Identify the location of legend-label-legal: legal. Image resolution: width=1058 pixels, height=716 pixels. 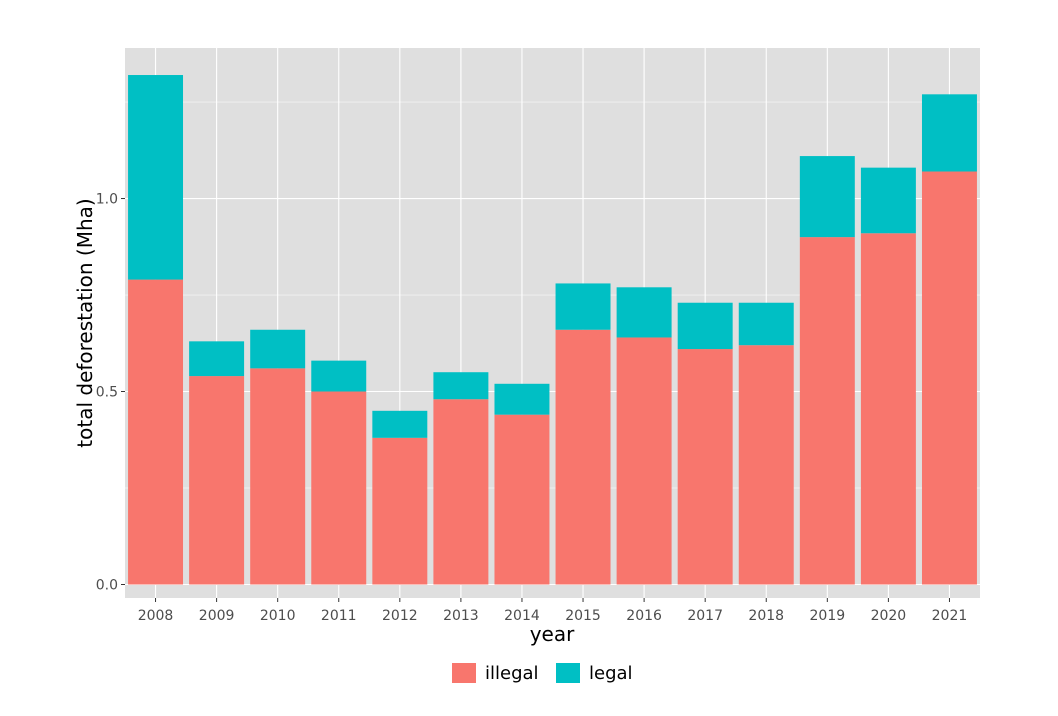
(611, 673).